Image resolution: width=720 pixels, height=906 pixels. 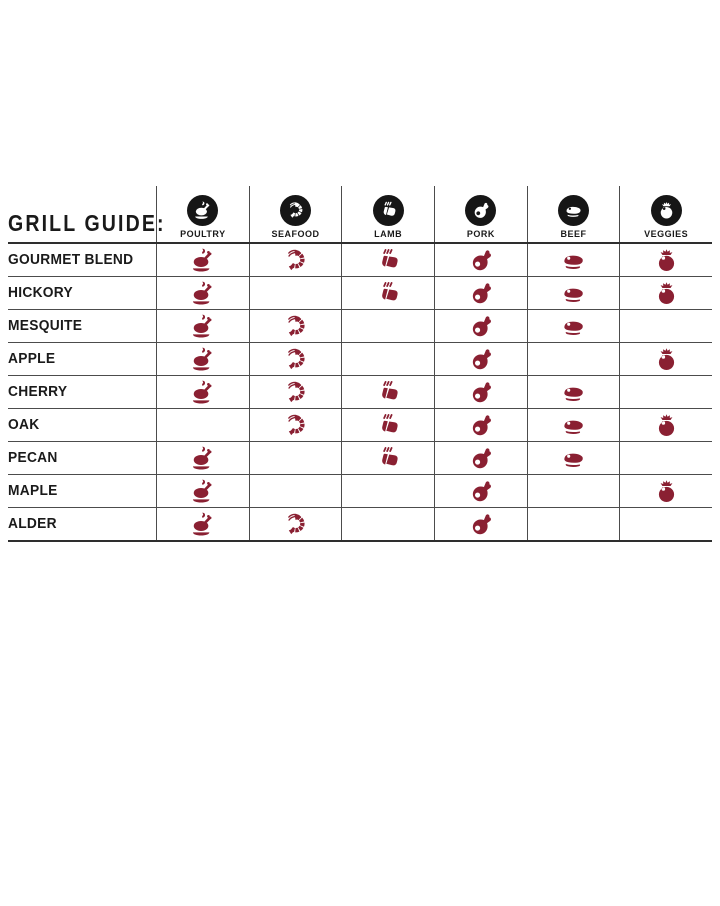 What do you see at coordinates (295, 524) in the screenshot?
I see `cell-8-seafood` at bounding box center [295, 524].